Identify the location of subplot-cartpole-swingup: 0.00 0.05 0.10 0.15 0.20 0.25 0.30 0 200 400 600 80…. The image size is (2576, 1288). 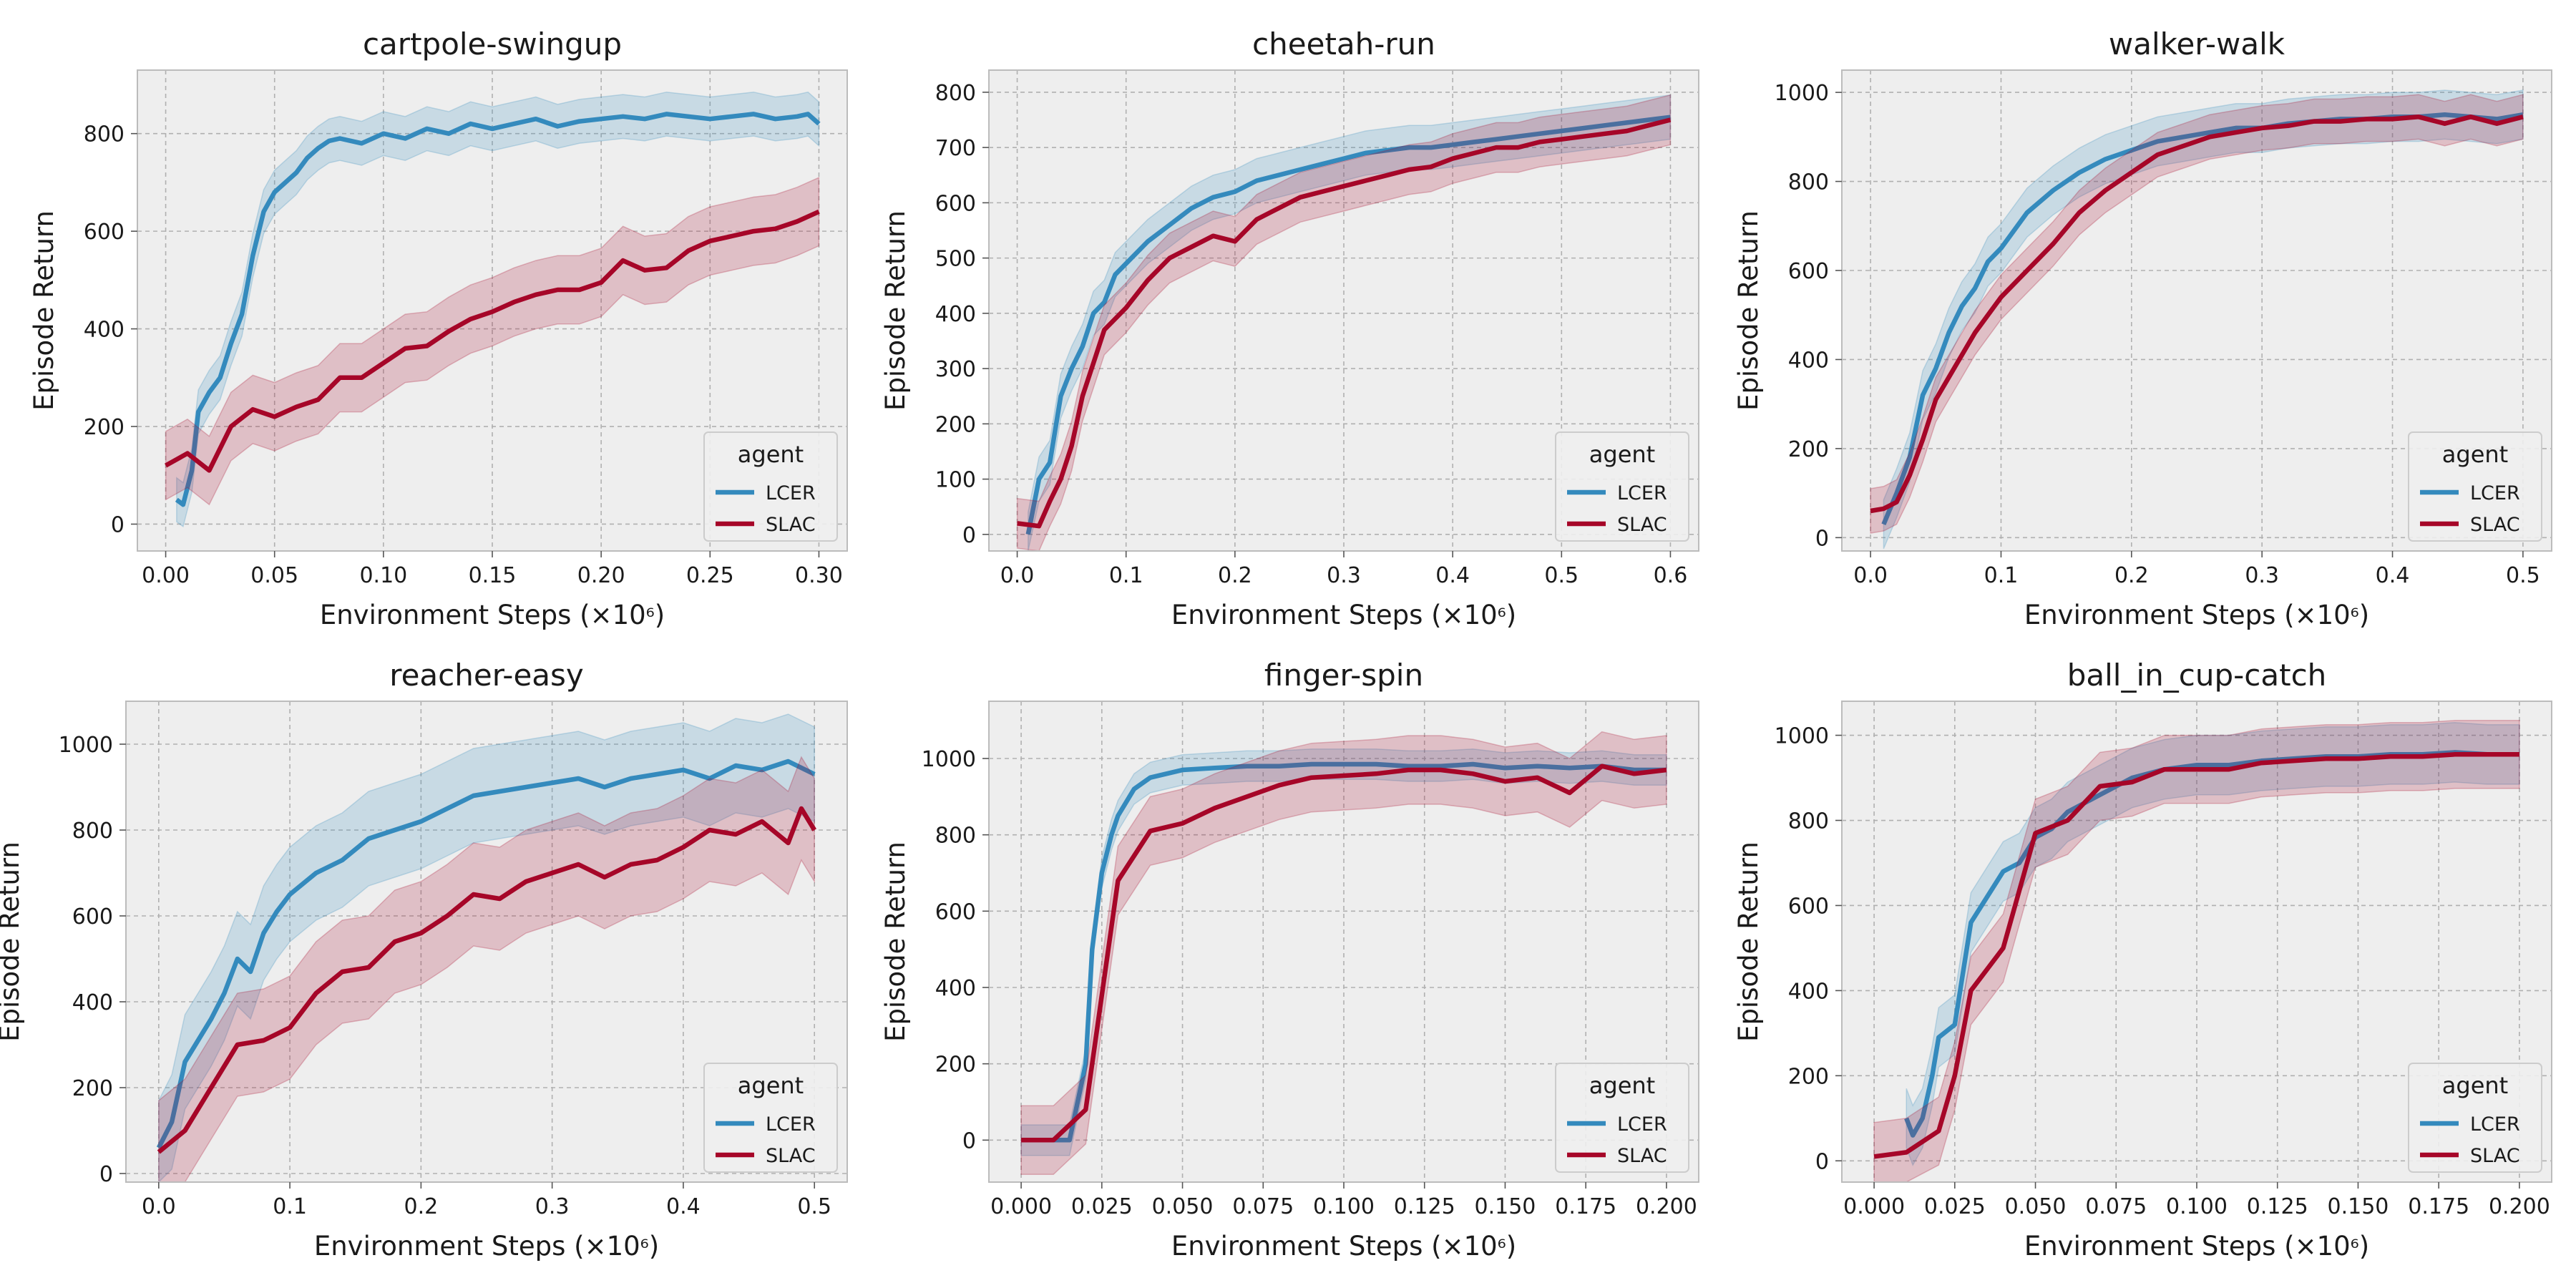
(438, 328).